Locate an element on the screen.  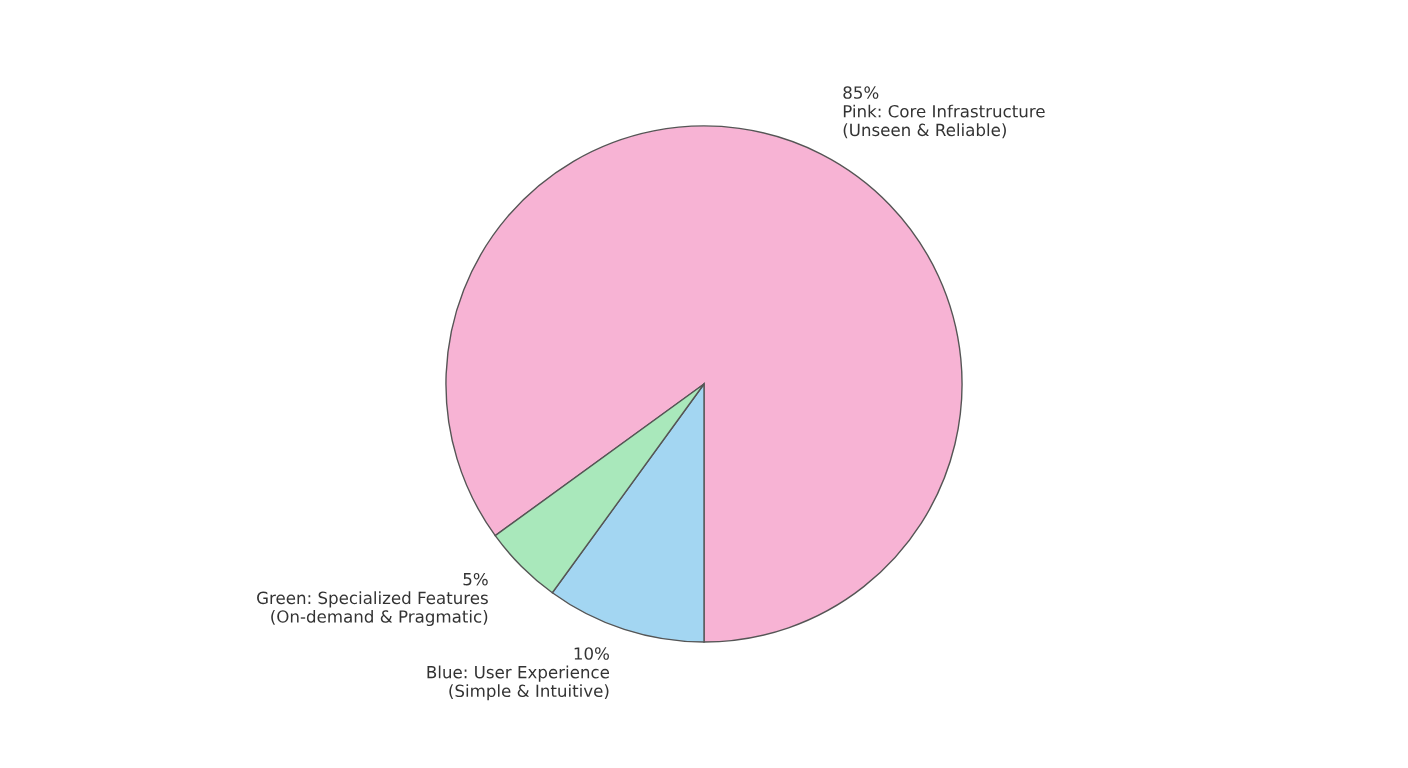
slice-label: Blue: User Experience (Simple & Intuitive) is located at coordinates (518, 683).